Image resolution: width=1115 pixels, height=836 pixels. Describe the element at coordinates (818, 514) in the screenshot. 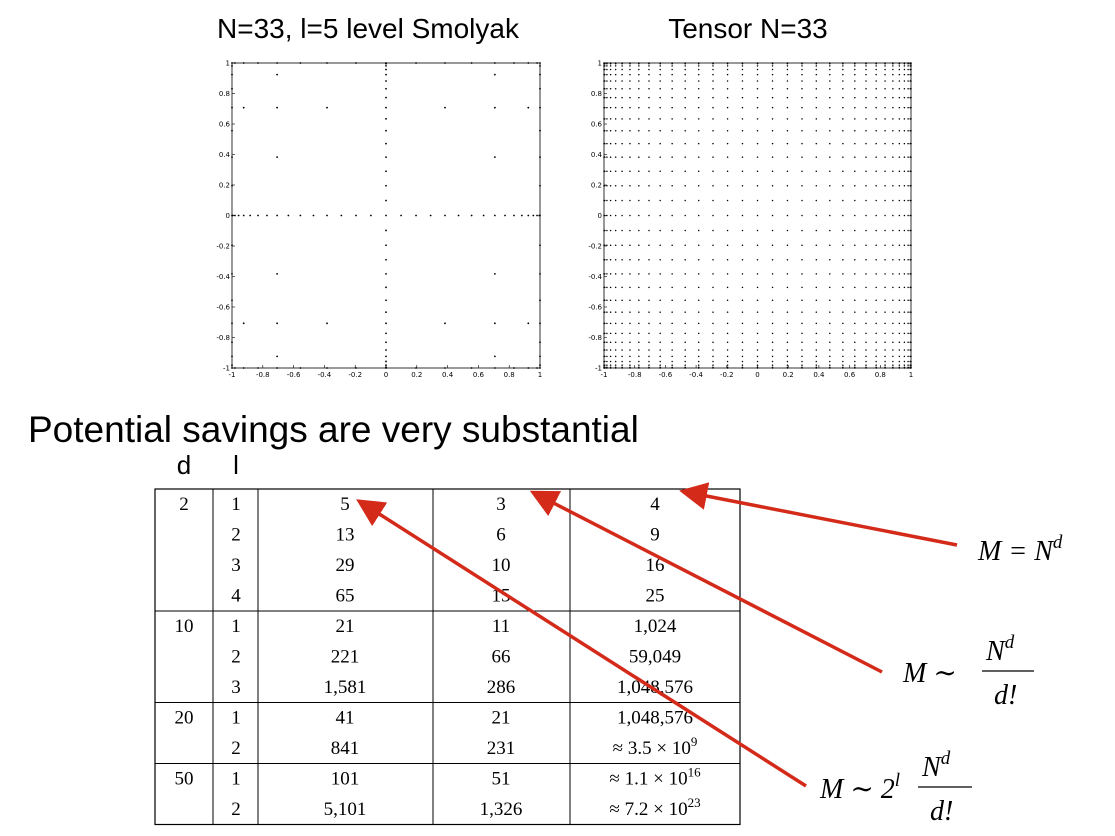

I see `arrow` at that location.